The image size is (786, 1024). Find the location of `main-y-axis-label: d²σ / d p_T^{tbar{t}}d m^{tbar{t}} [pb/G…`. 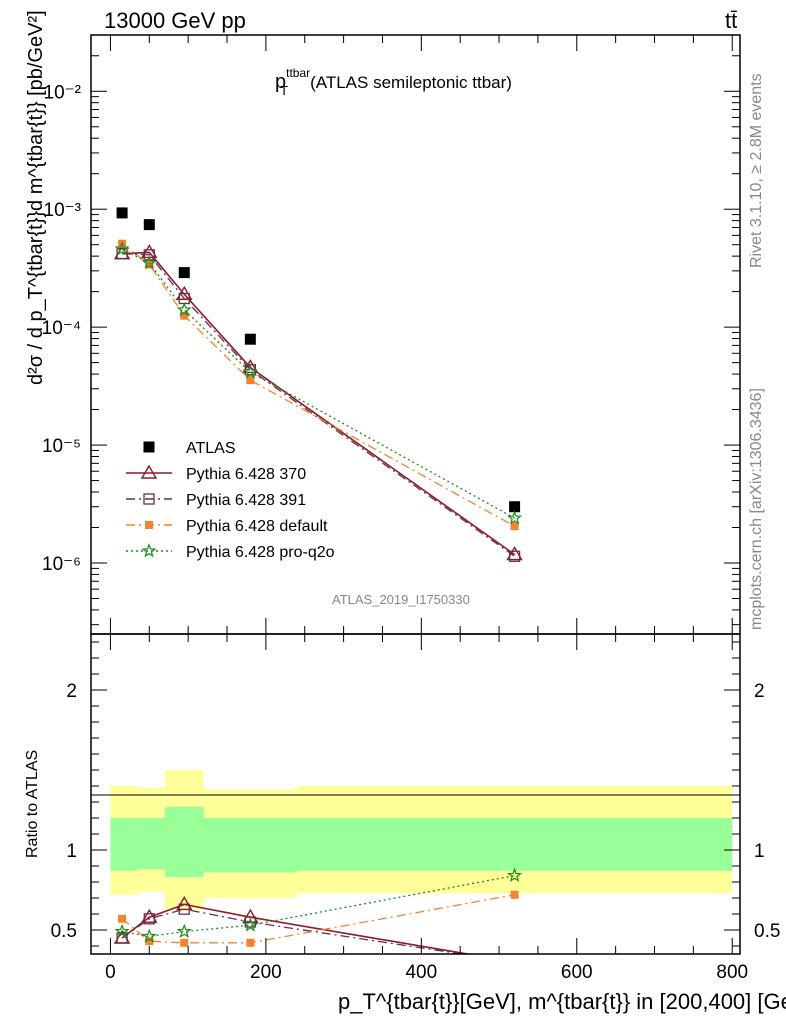

main-y-axis-label: d²σ / d p_T^{tbar{t}}d m^{tbar{t}} [pb/G… is located at coordinates (36, 197).